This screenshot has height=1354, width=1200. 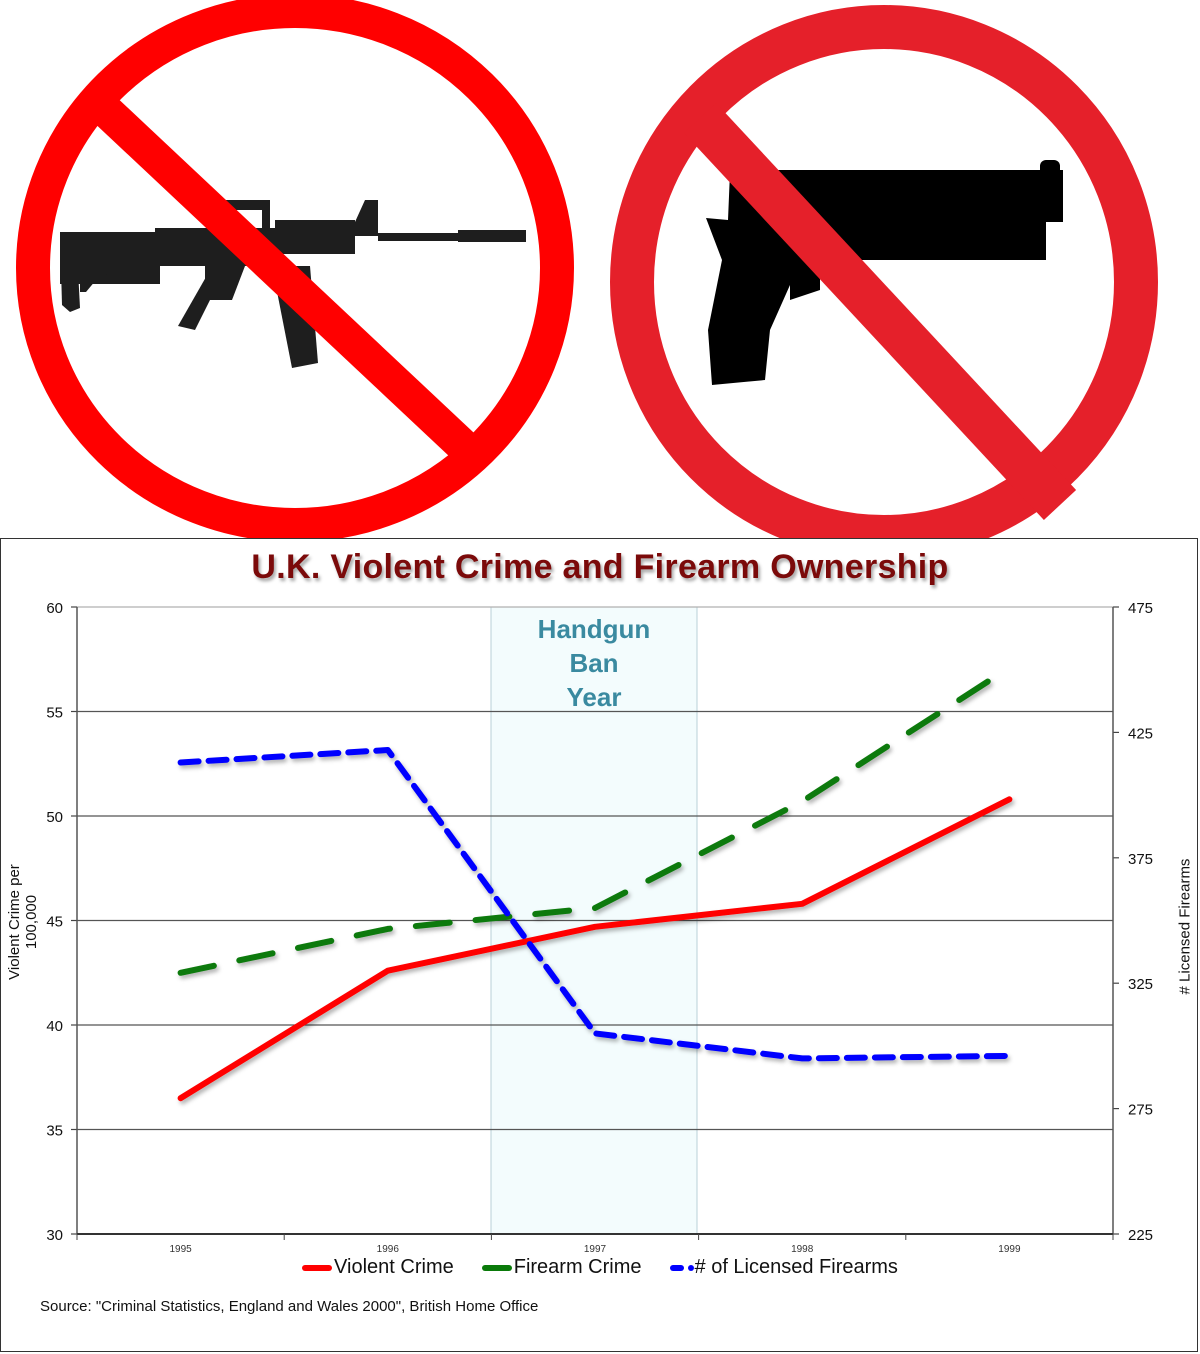 I want to click on y-tick-label-left: 30, so click(x=54, y=1235).